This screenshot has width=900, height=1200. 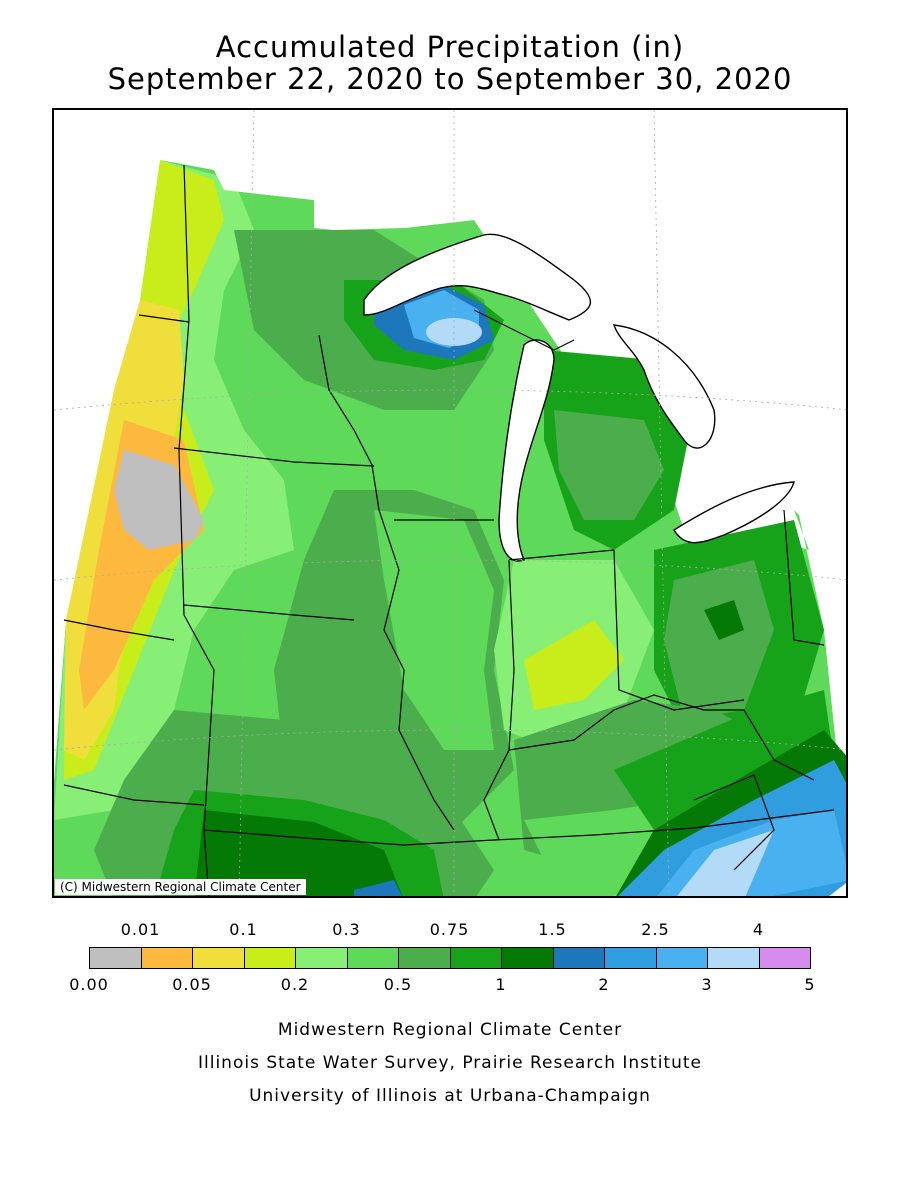 What do you see at coordinates (664, 386) in the screenshot?
I see `lake-huron` at bounding box center [664, 386].